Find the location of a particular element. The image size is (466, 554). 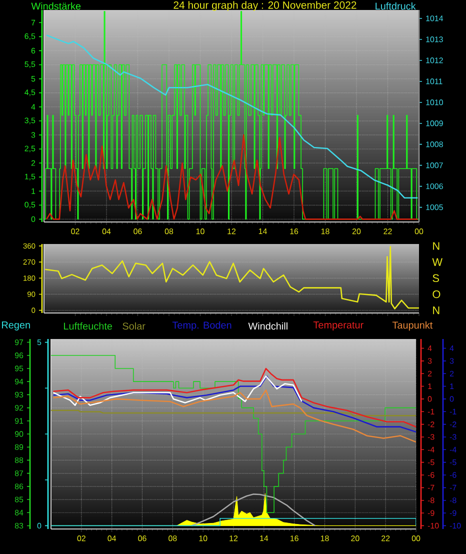

y-axis-title: Windstärke is located at coordinates (56, 6).